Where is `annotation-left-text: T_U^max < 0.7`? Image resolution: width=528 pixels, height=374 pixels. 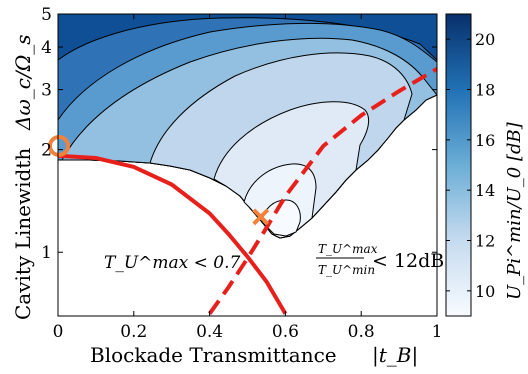
annotation-left-text: T_U^max < 0.7 is located at coordinates (172, 263).